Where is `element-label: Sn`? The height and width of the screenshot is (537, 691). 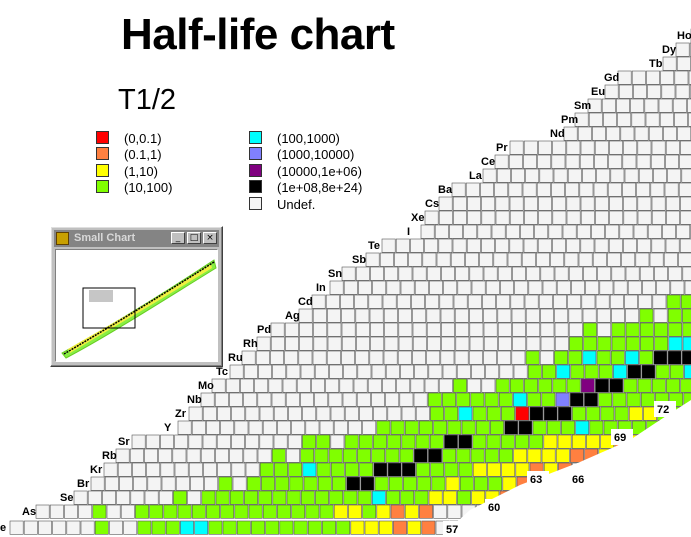
element-label: Sn is located at coordinates (335, 274).